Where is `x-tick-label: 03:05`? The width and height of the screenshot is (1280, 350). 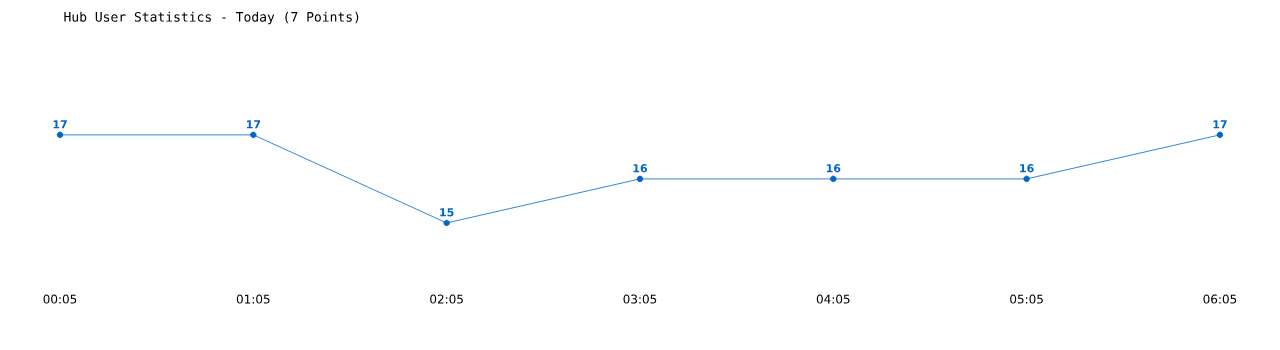
x-tick-label: 03:05 is located at coordinates (640, 299).